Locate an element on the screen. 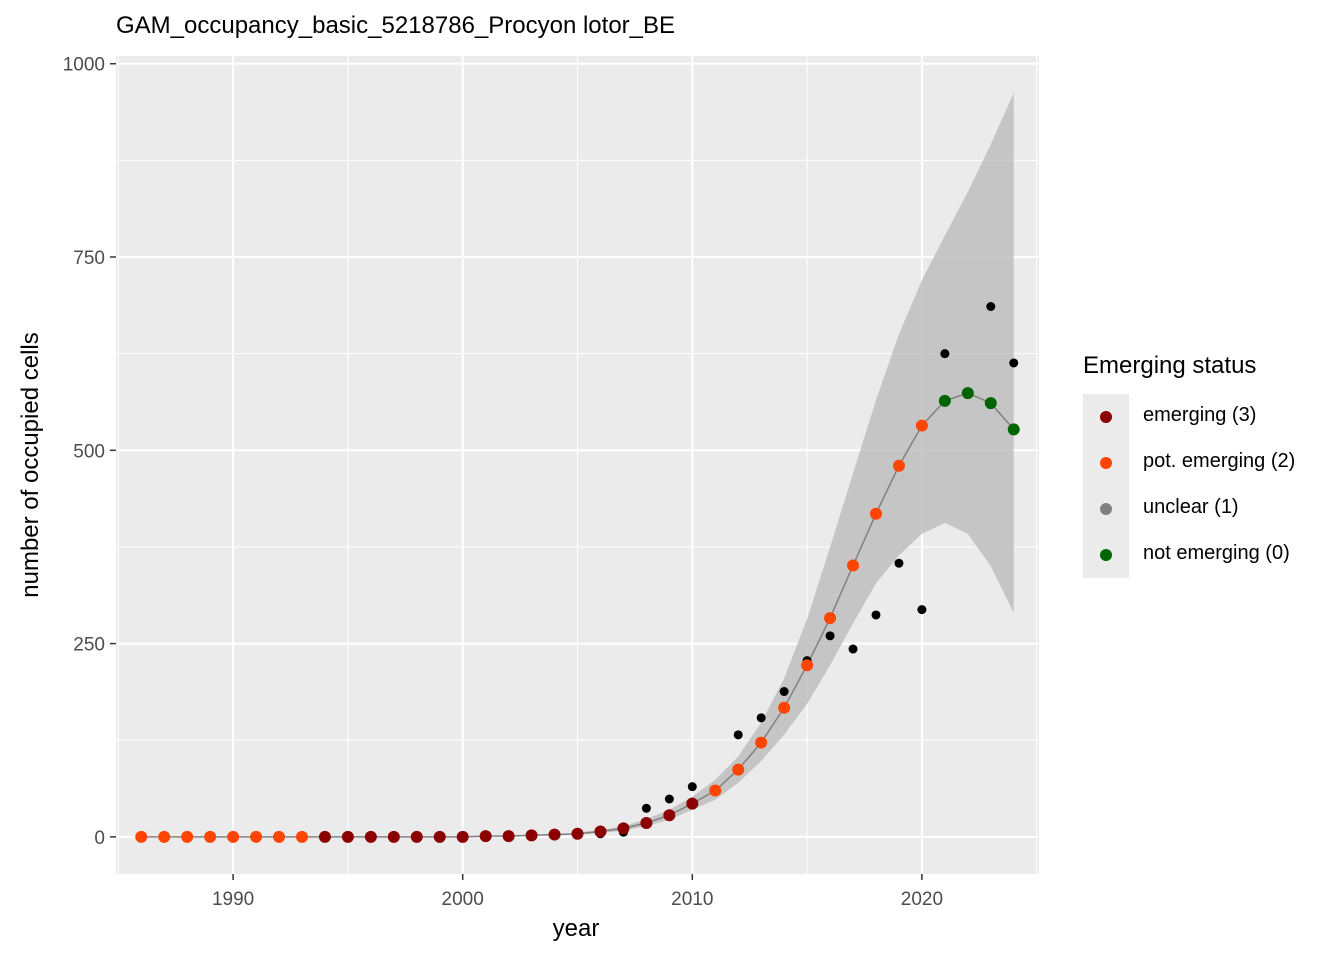 The height and width of the screenshot is (960, 1344). legend-label-emerging: emerging (3) is located at coordinates (1200, 415).